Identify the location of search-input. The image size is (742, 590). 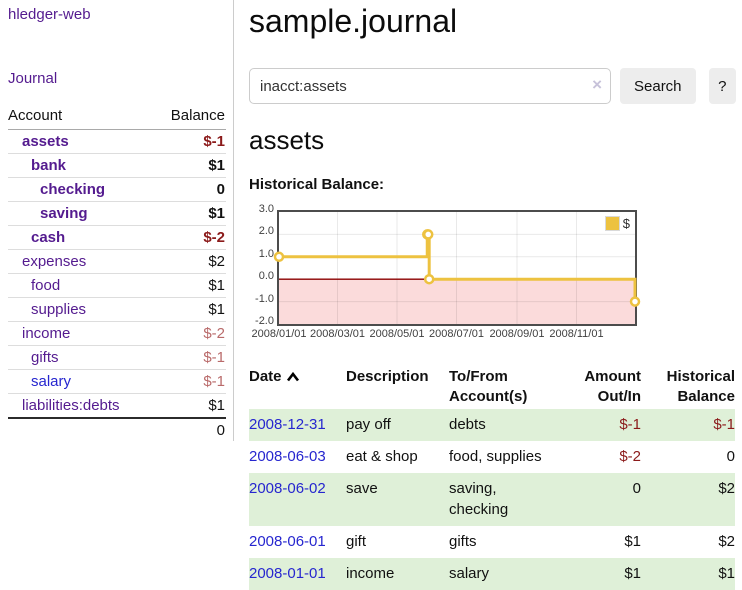
(430, 86).